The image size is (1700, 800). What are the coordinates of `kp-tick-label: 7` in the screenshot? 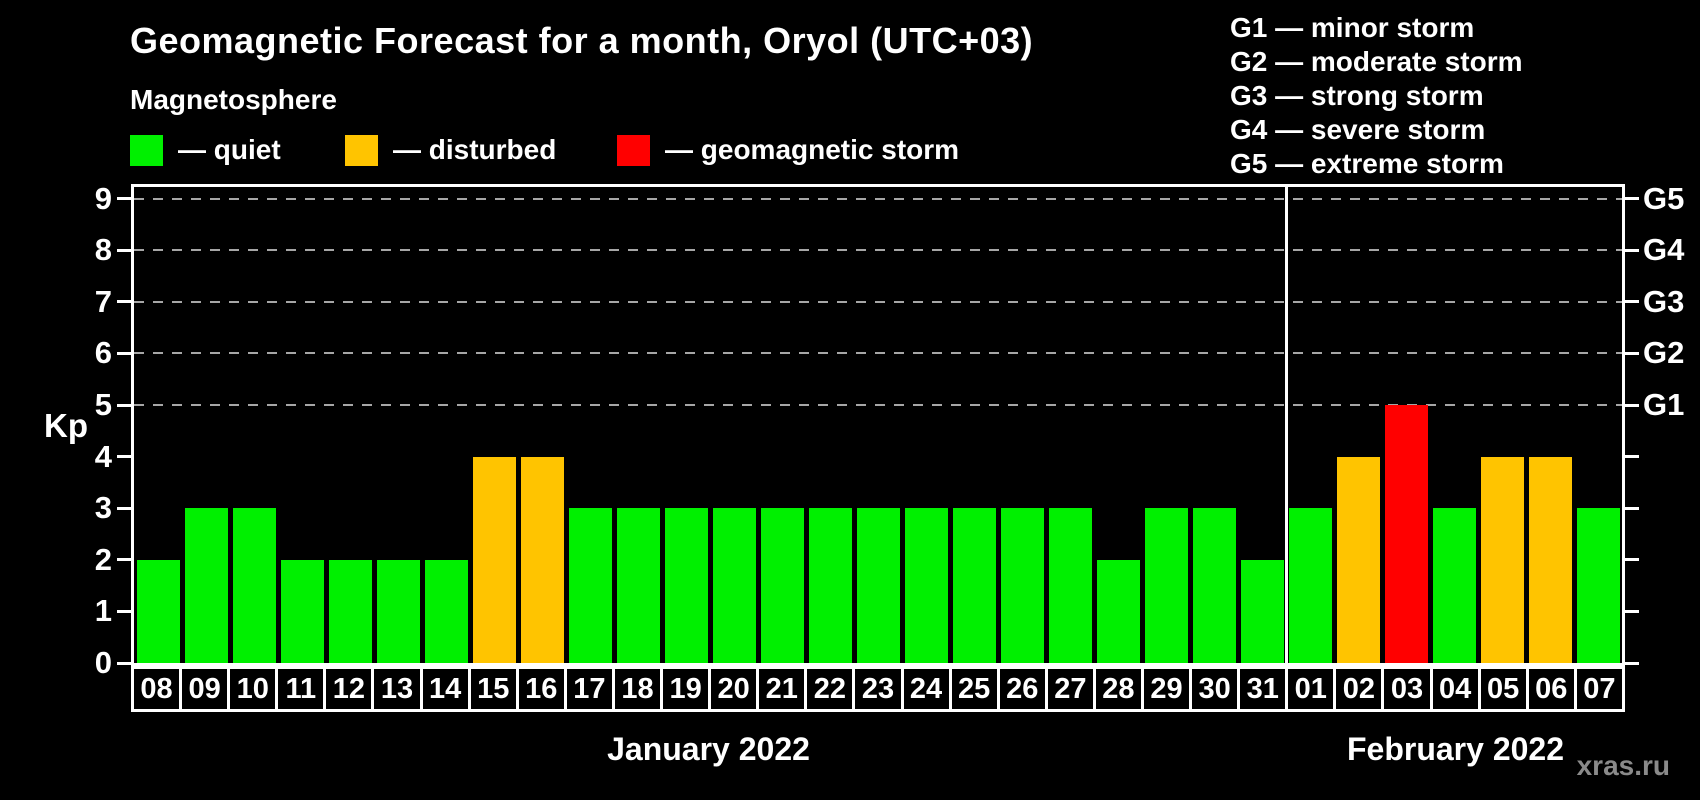 It's located at (103, 301).